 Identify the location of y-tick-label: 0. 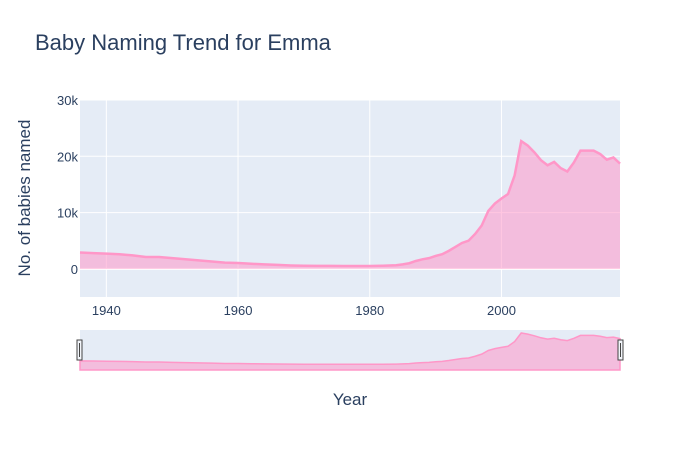
(74, 269).